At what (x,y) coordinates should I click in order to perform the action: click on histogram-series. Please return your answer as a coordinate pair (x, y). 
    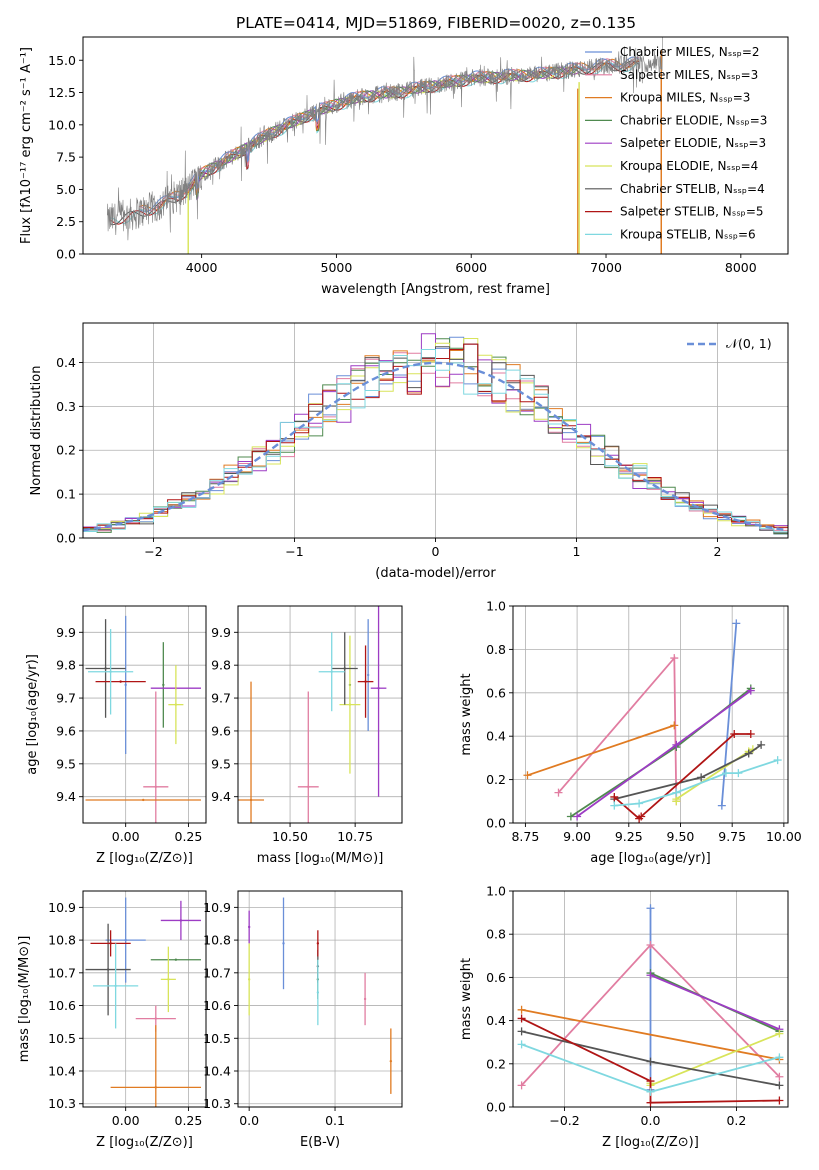
    Looking at the image, I should click on (435, 441).